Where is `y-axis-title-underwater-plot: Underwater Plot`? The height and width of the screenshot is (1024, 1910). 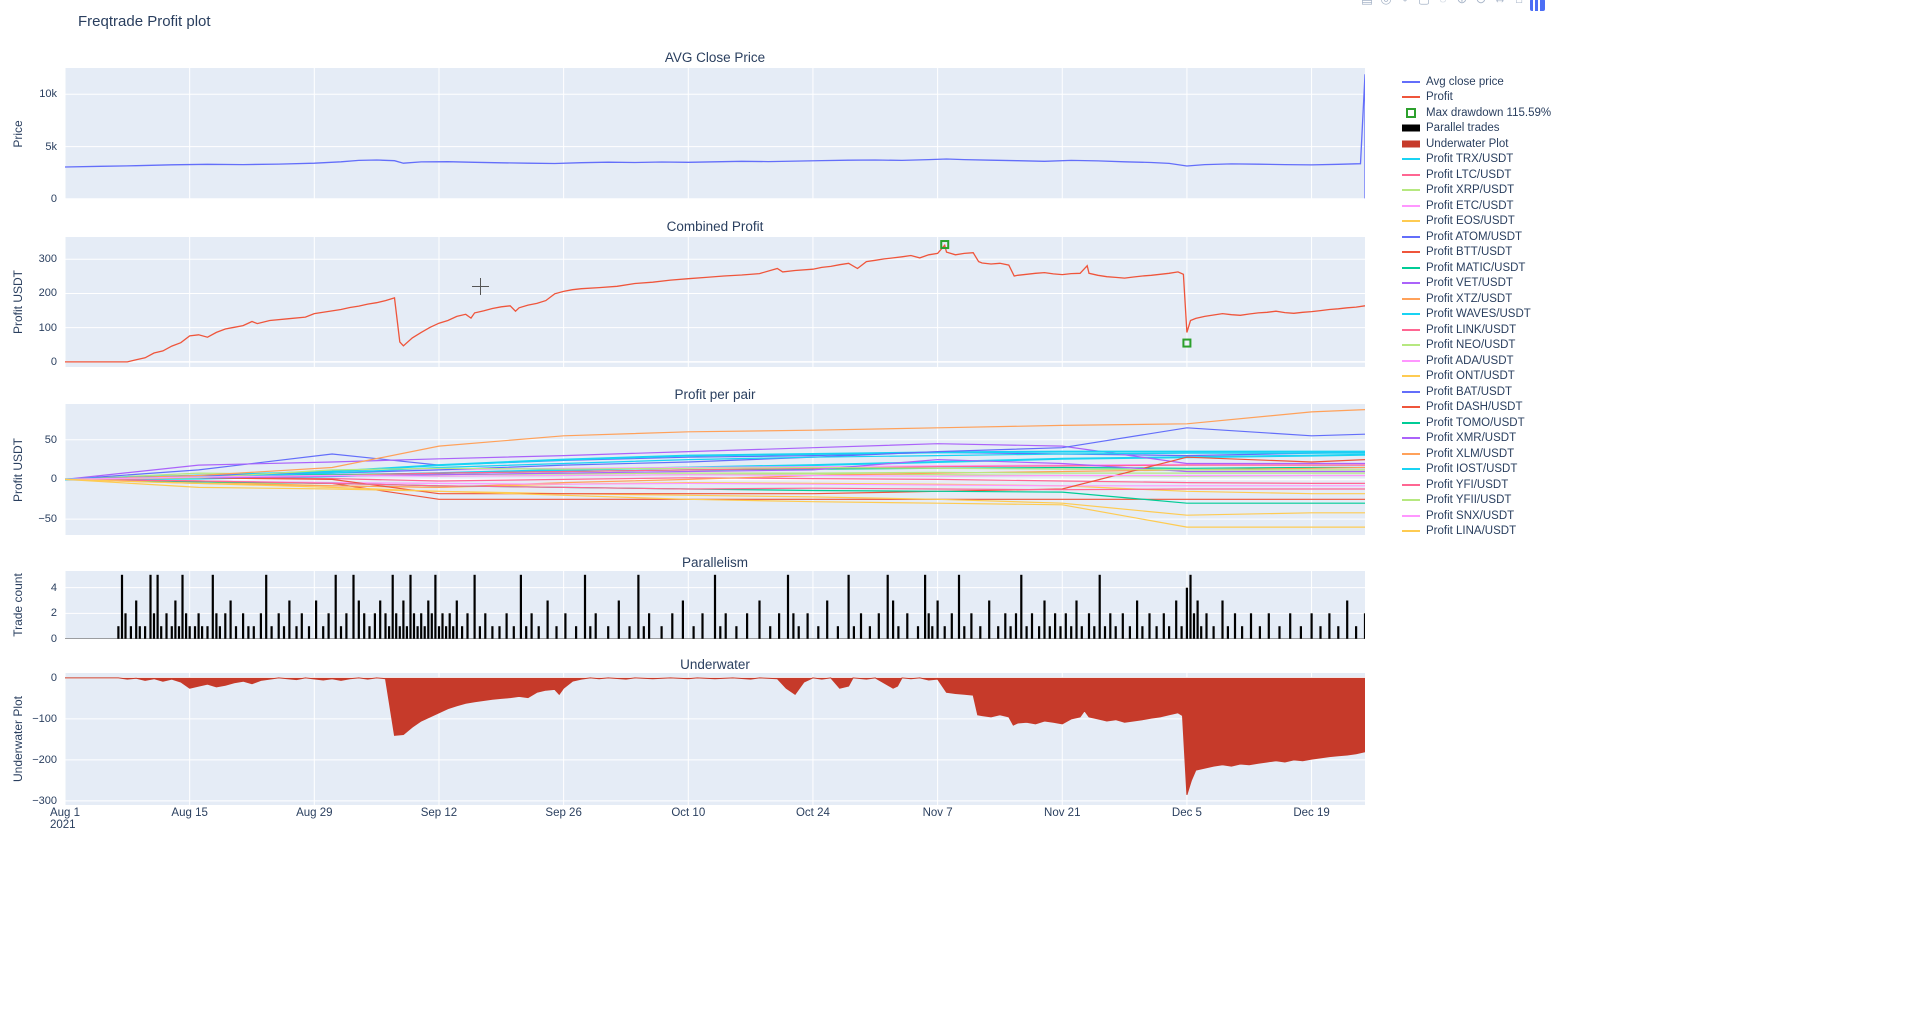
y-axis-title-underwater-plot: Underwater Plot is located at coordinates (18, 739).